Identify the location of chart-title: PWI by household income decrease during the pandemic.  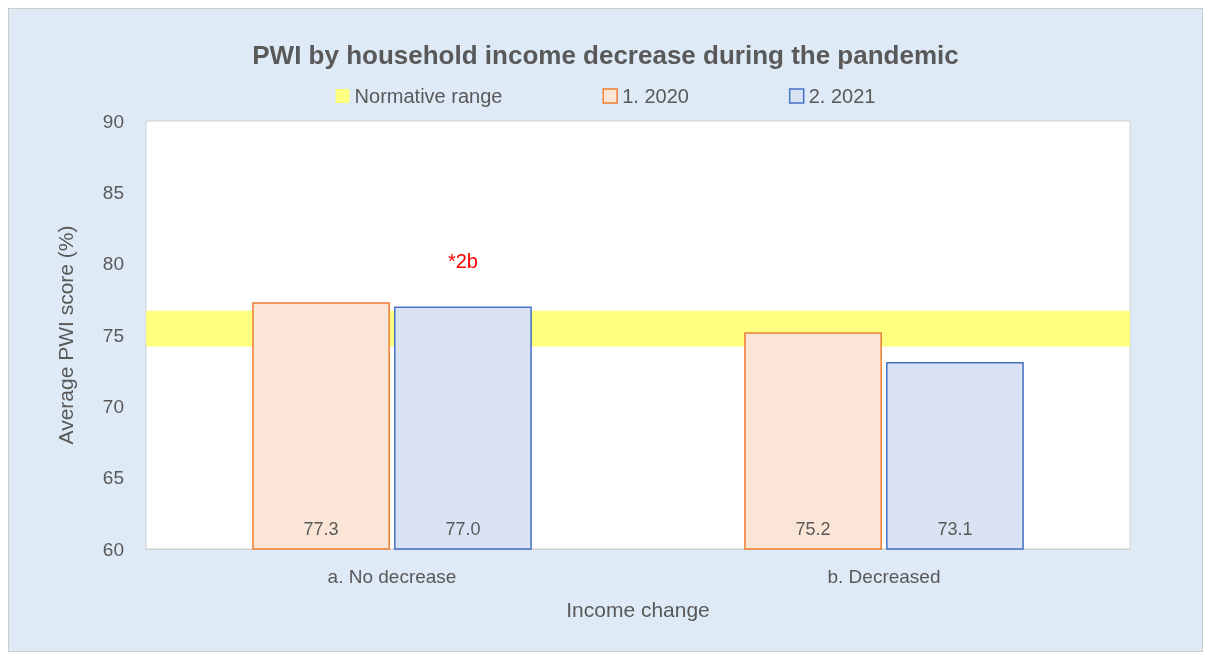
(605, 55).